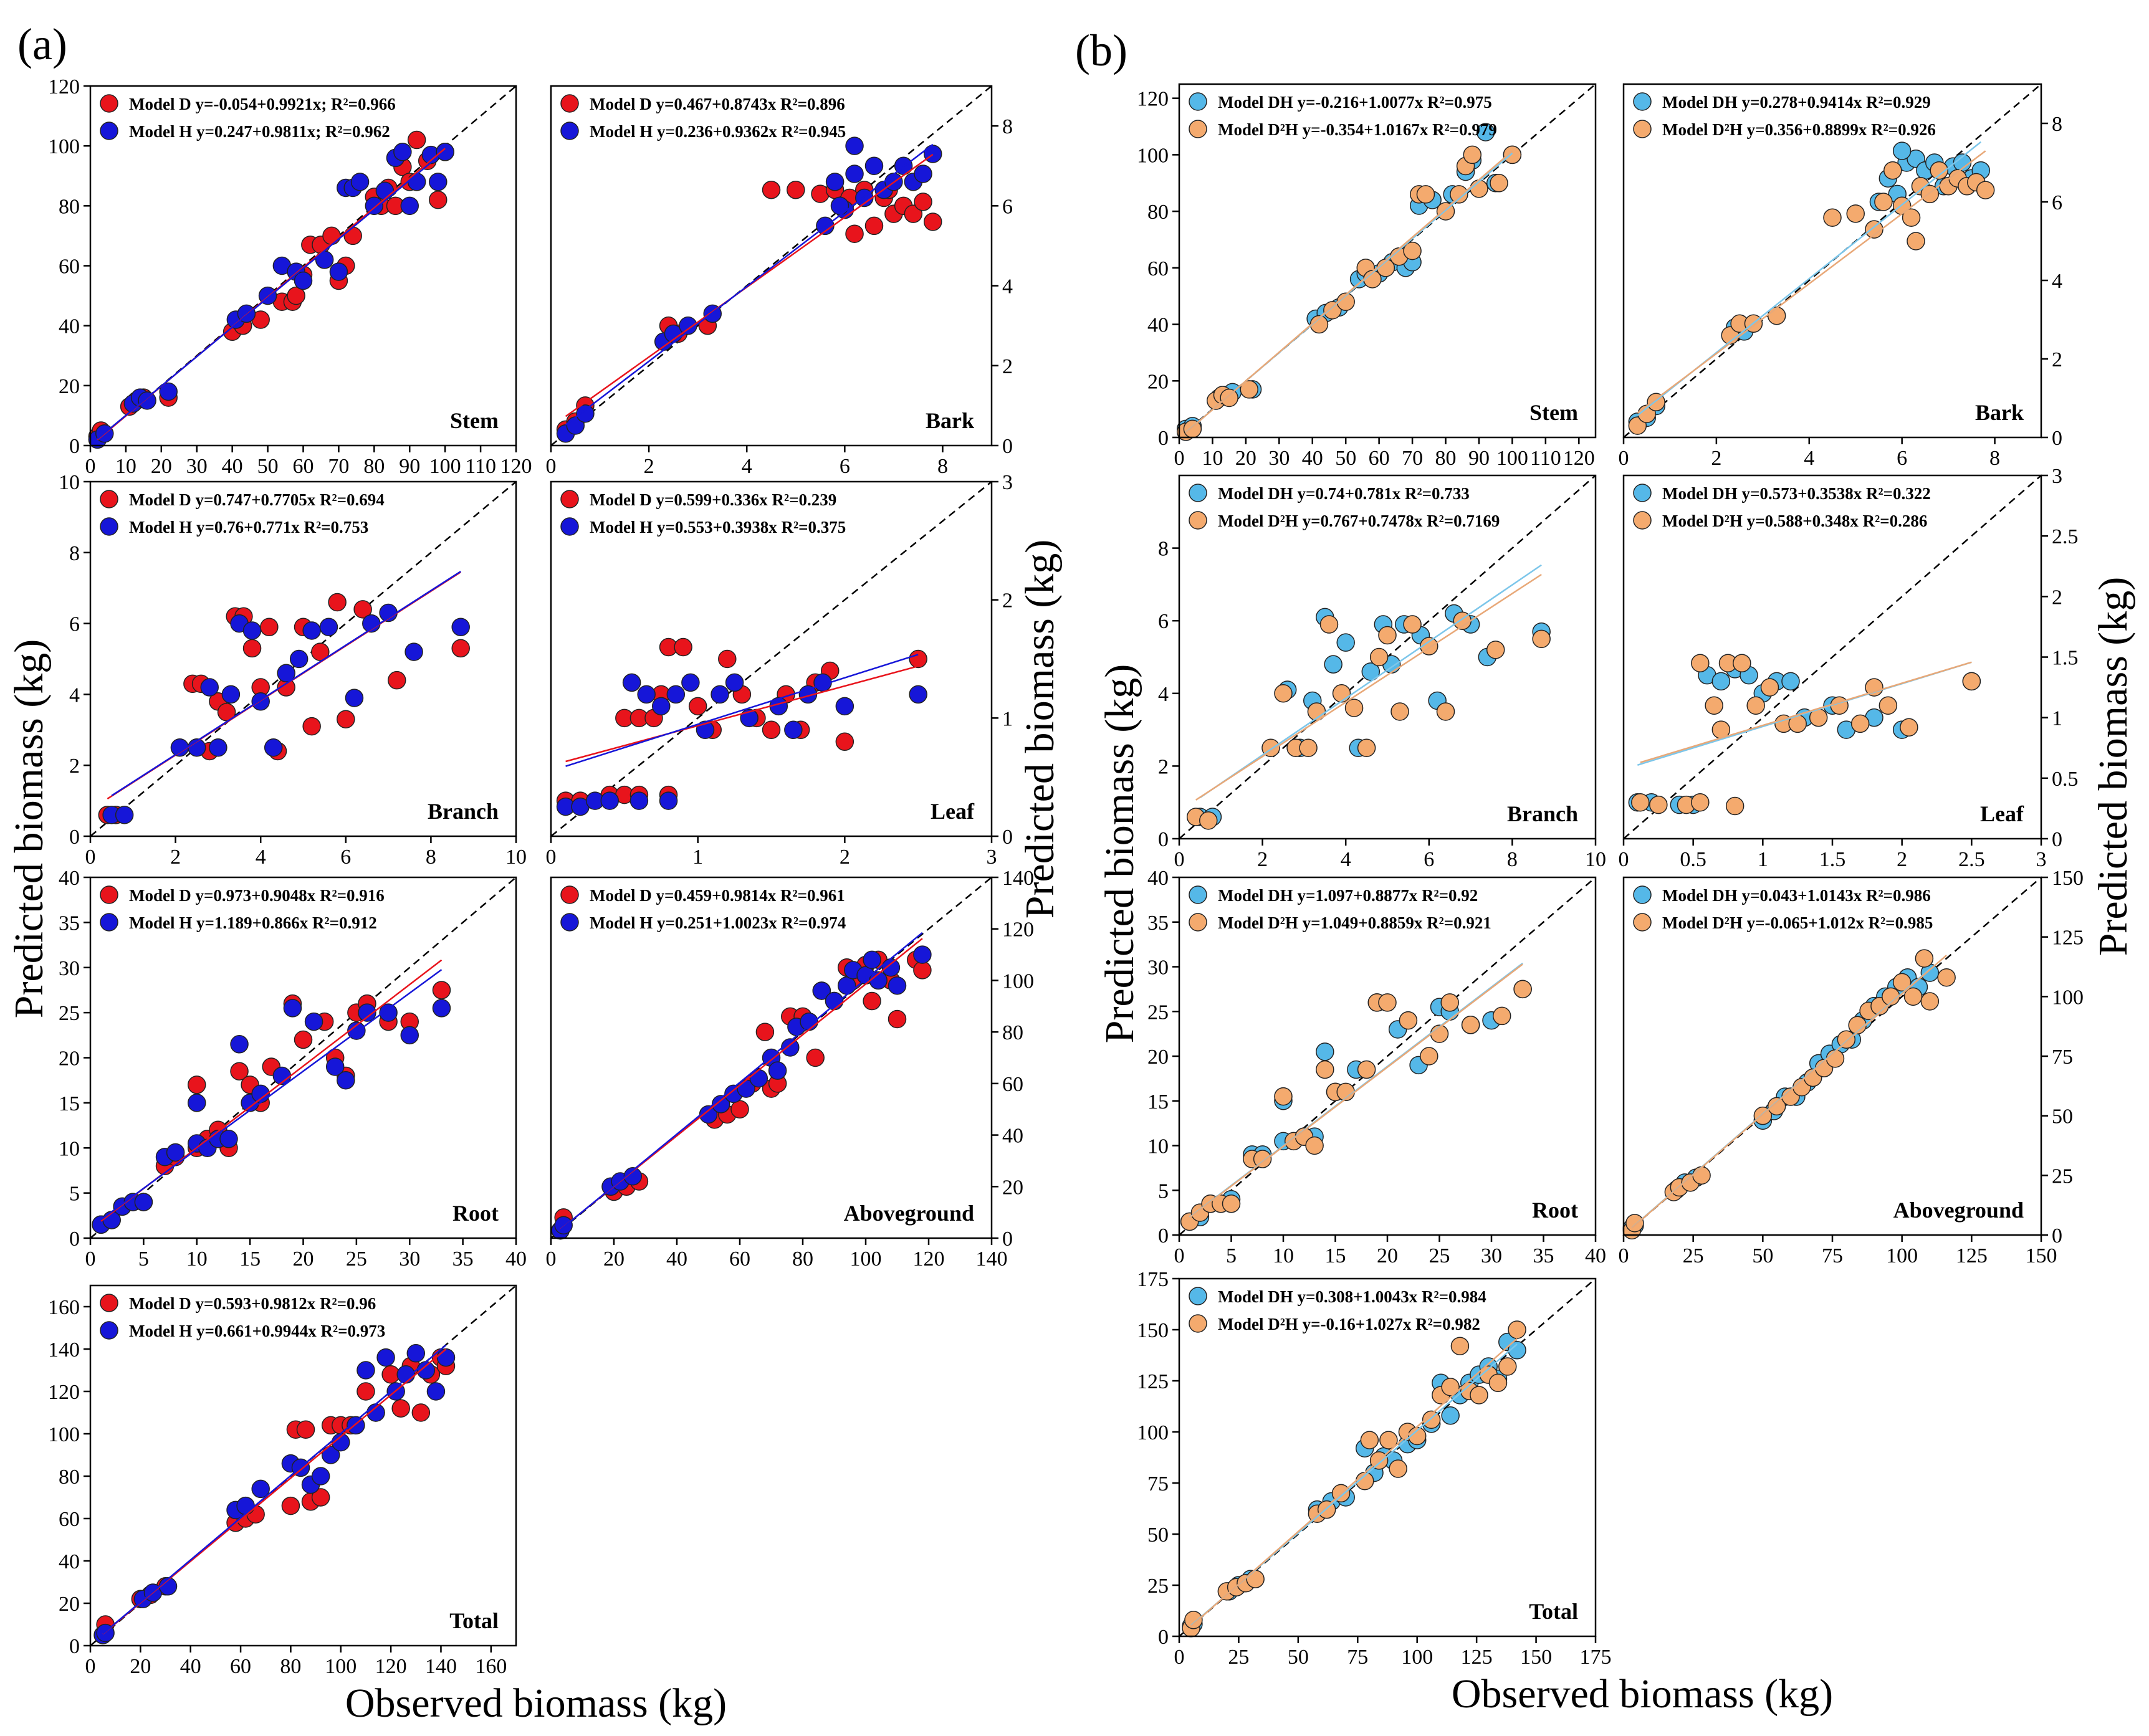  I want to click on b-leaf-x-tick-label-1: 0.5, so click(1693, 859).